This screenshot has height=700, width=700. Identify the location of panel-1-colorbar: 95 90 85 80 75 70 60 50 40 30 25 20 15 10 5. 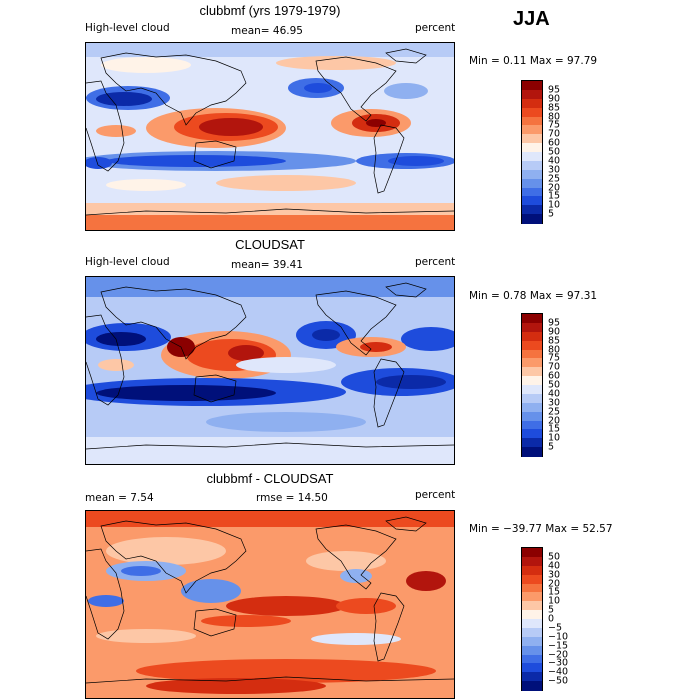
(540, 152).